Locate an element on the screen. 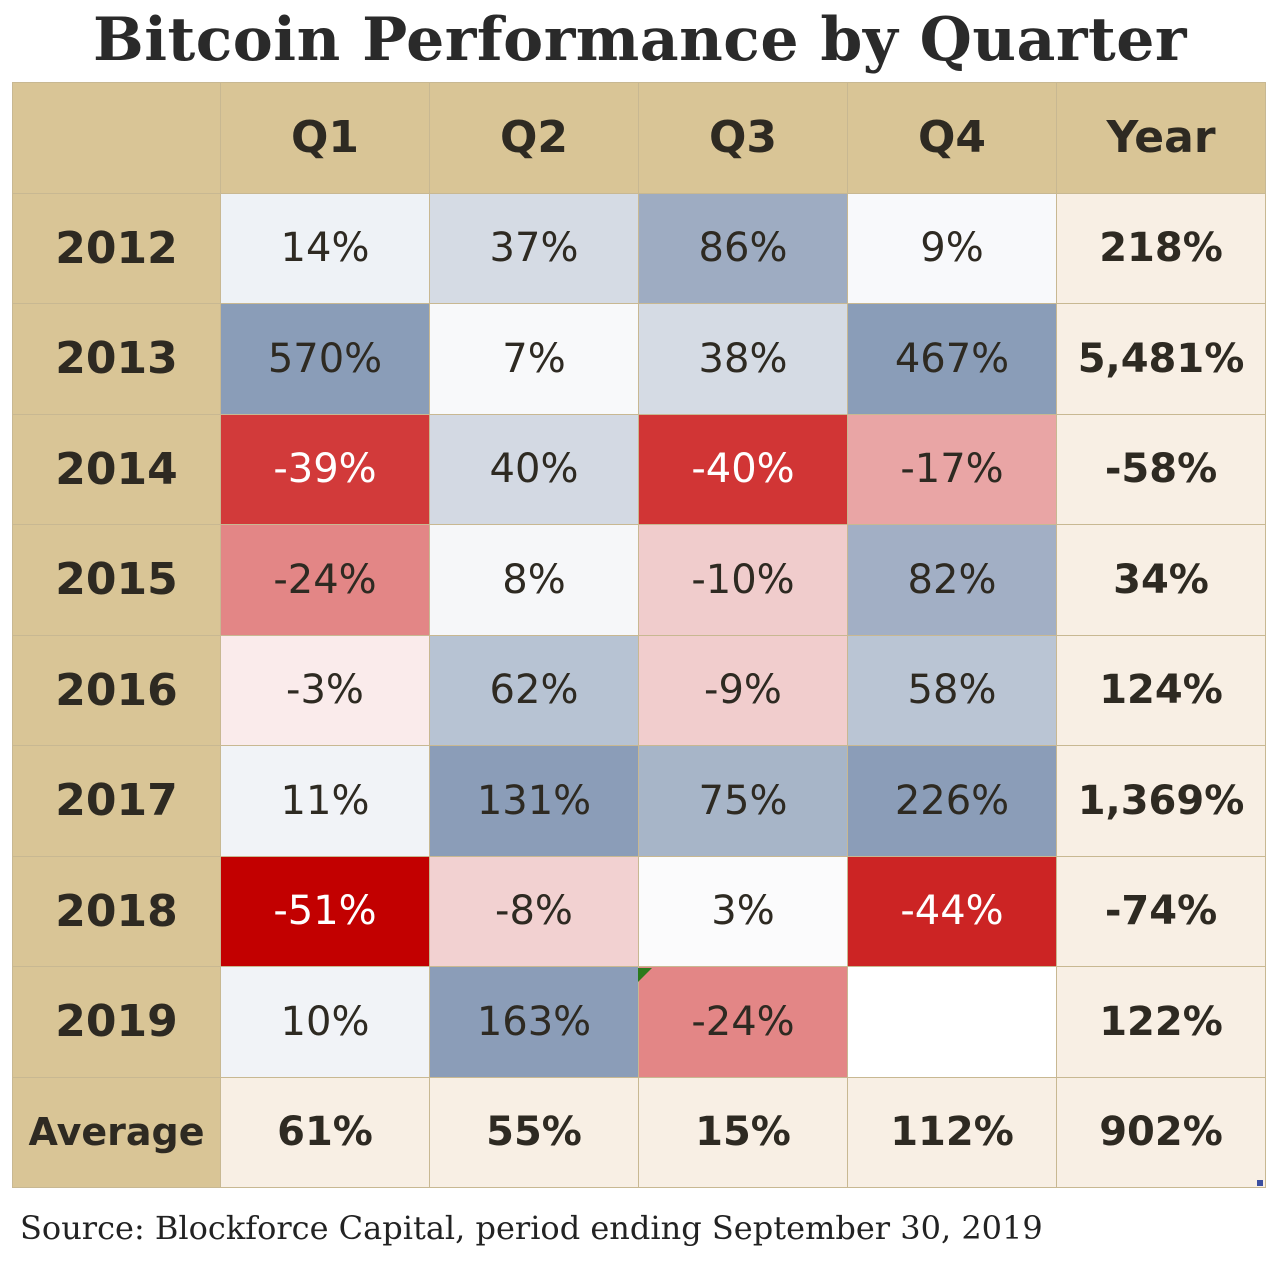 Image resolution: width=1280 pixels, height=1264 pixels. quarter-cell-q1: -39% is located at coordinates (325, 469).